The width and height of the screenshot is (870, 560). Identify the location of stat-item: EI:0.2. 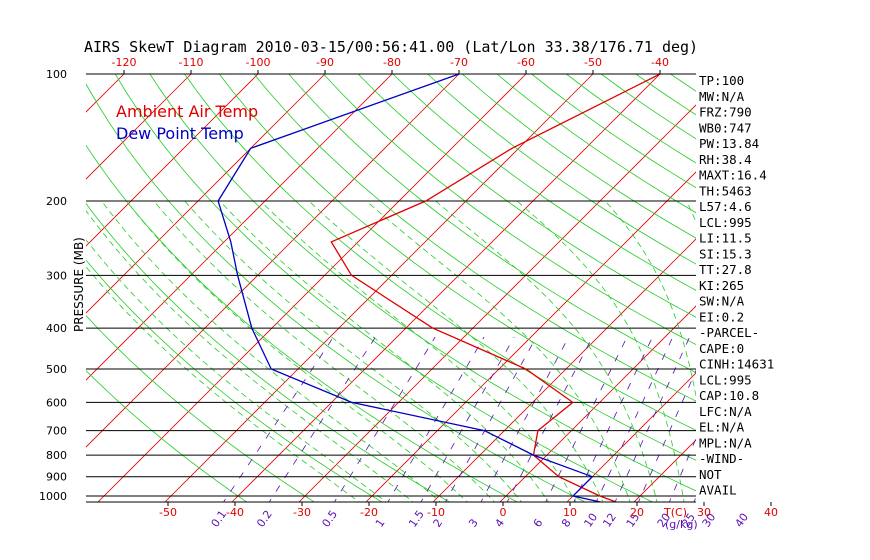
(721, 316).